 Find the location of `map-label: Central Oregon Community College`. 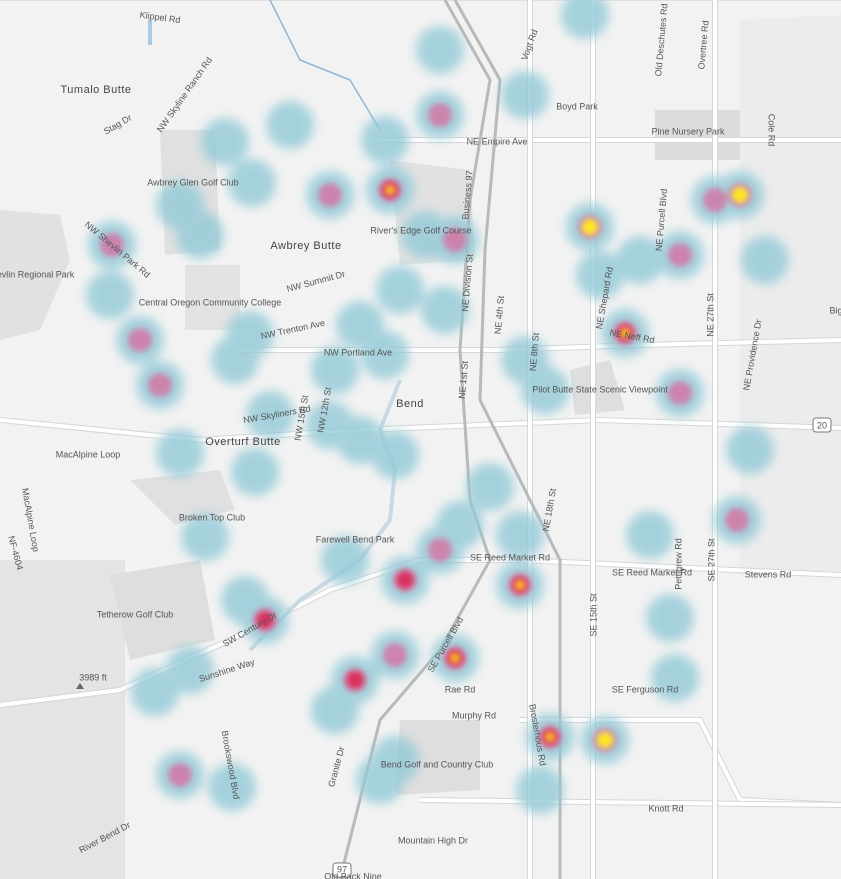

map-label: Central Oregon Community College is located at coordinates (210, 302).